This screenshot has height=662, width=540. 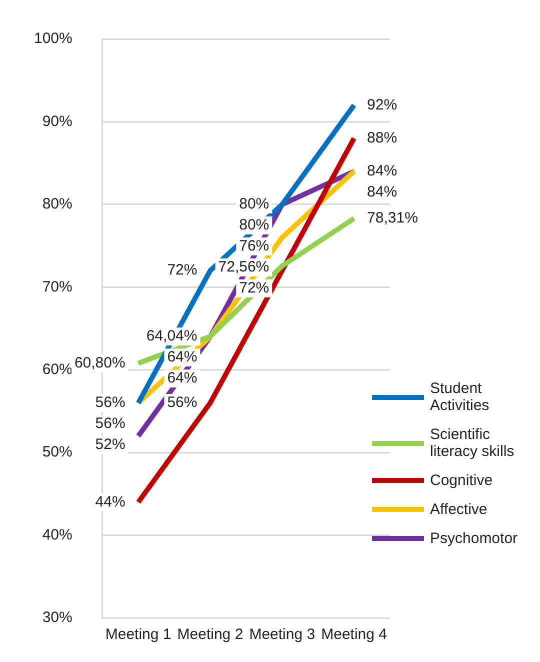 What do you see at coordinates (57, 617) in the screenshot?
I see `y-tick-label: 30%` at bounding box center [57, 617].